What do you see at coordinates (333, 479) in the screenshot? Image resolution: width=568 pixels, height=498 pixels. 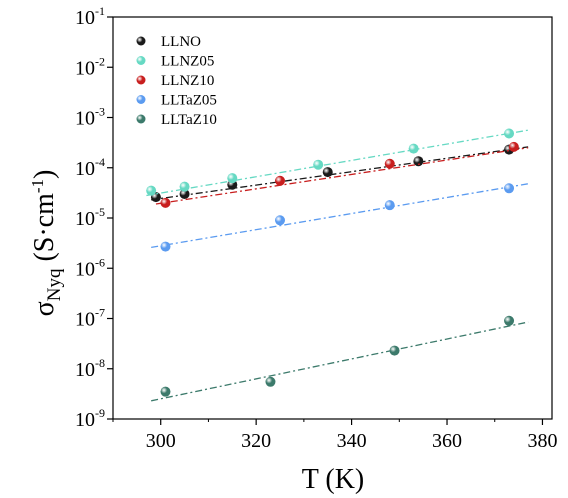 I see `x-axis-title: T (K)` at bounding box center [333, 479].